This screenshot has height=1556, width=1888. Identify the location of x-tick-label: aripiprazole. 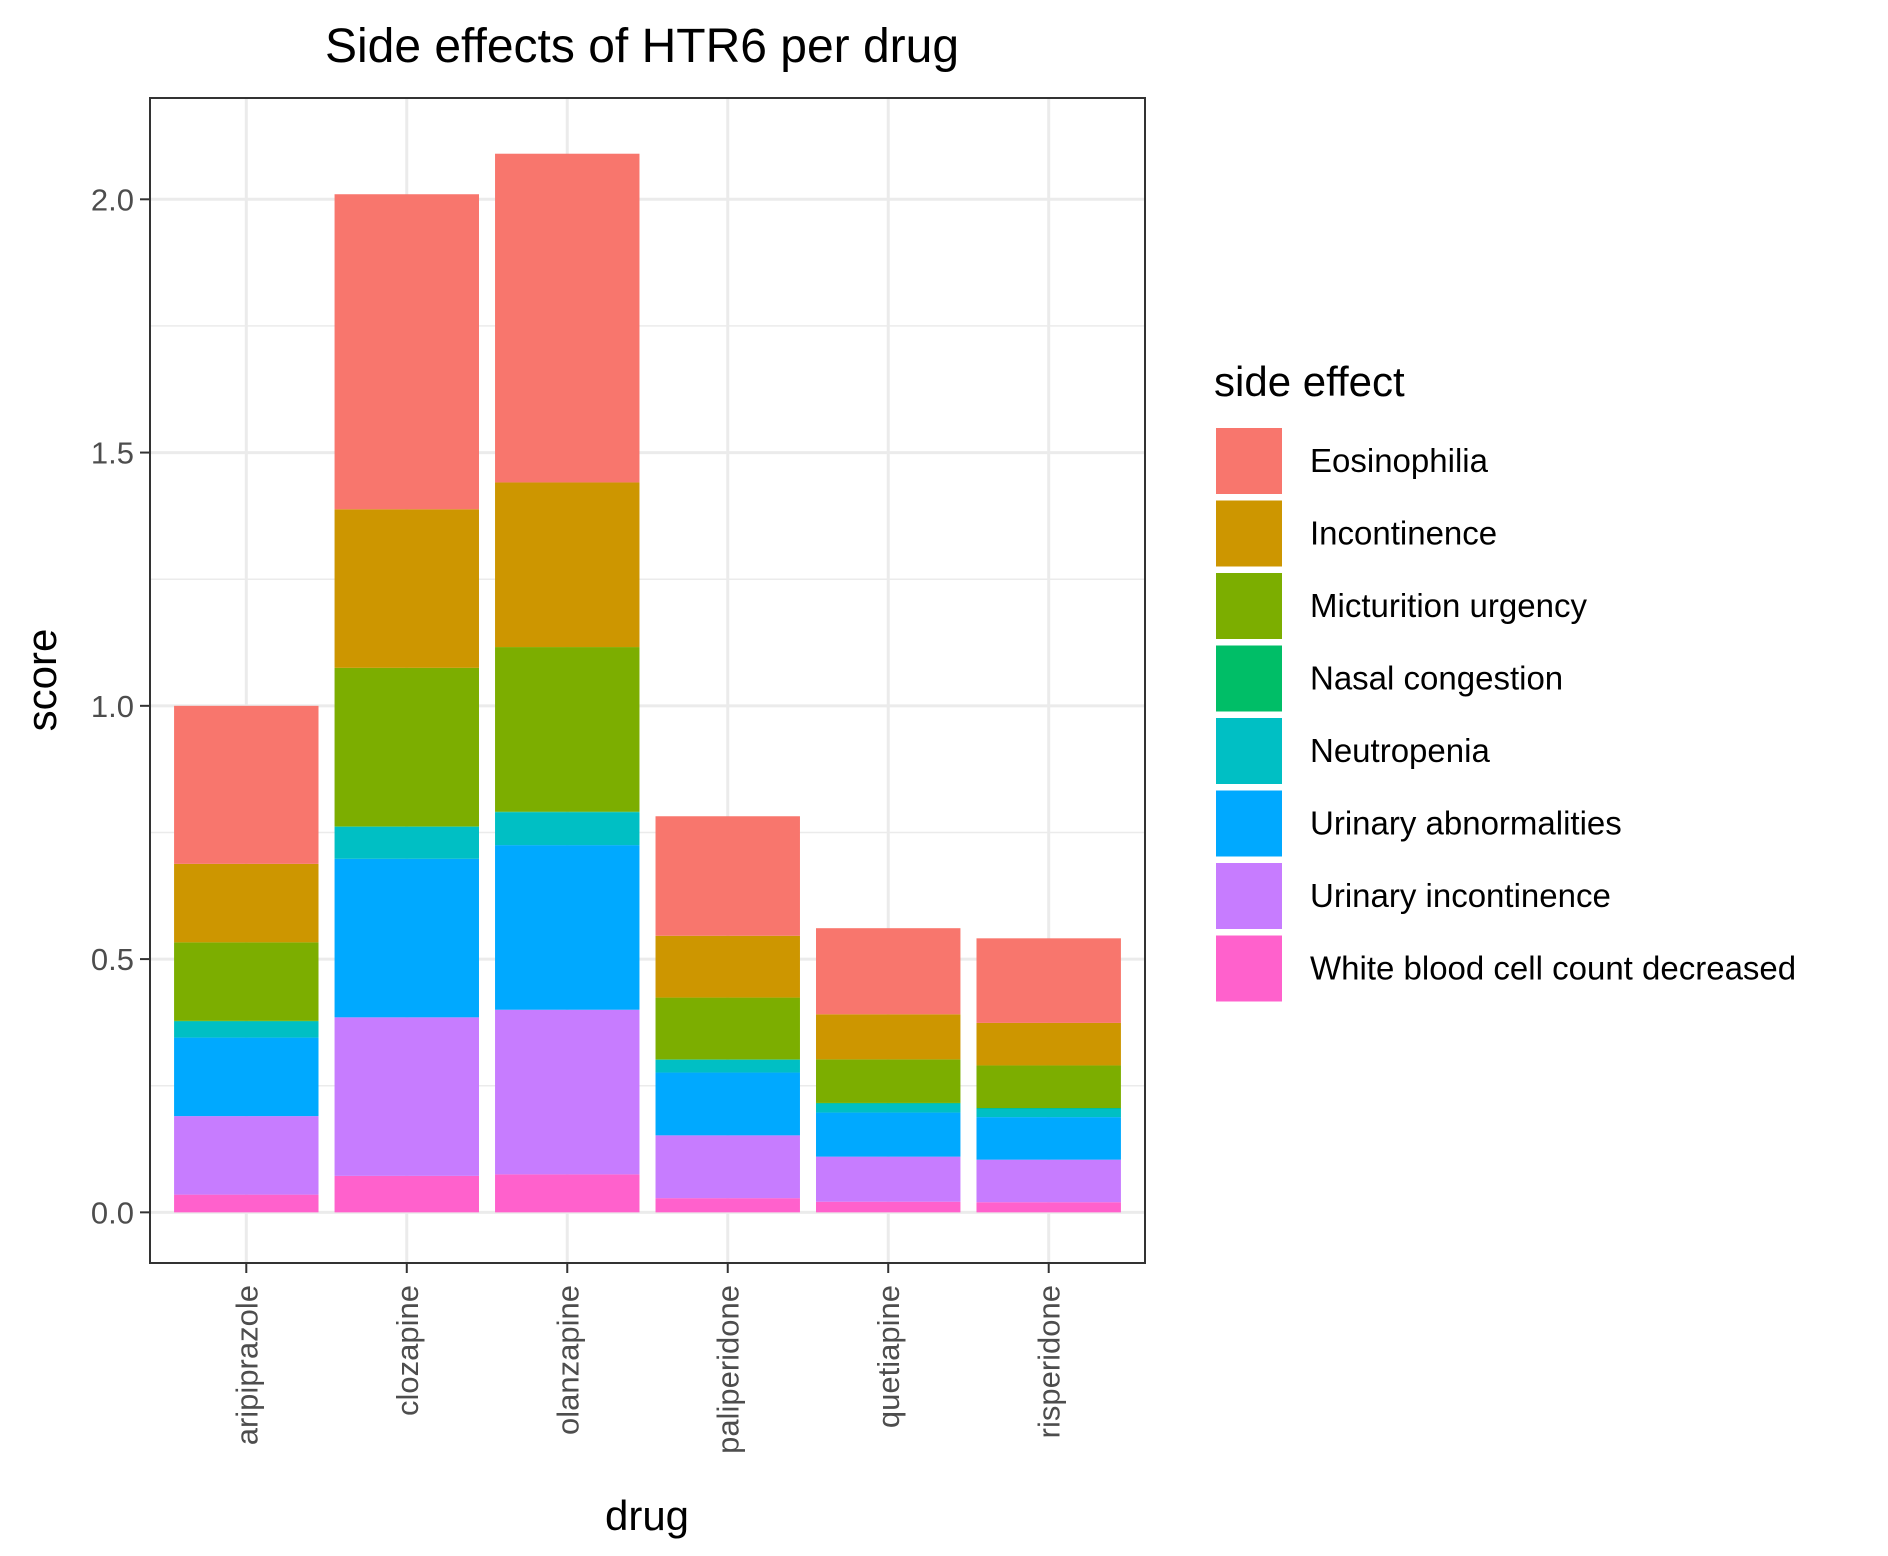
(246, 1365).